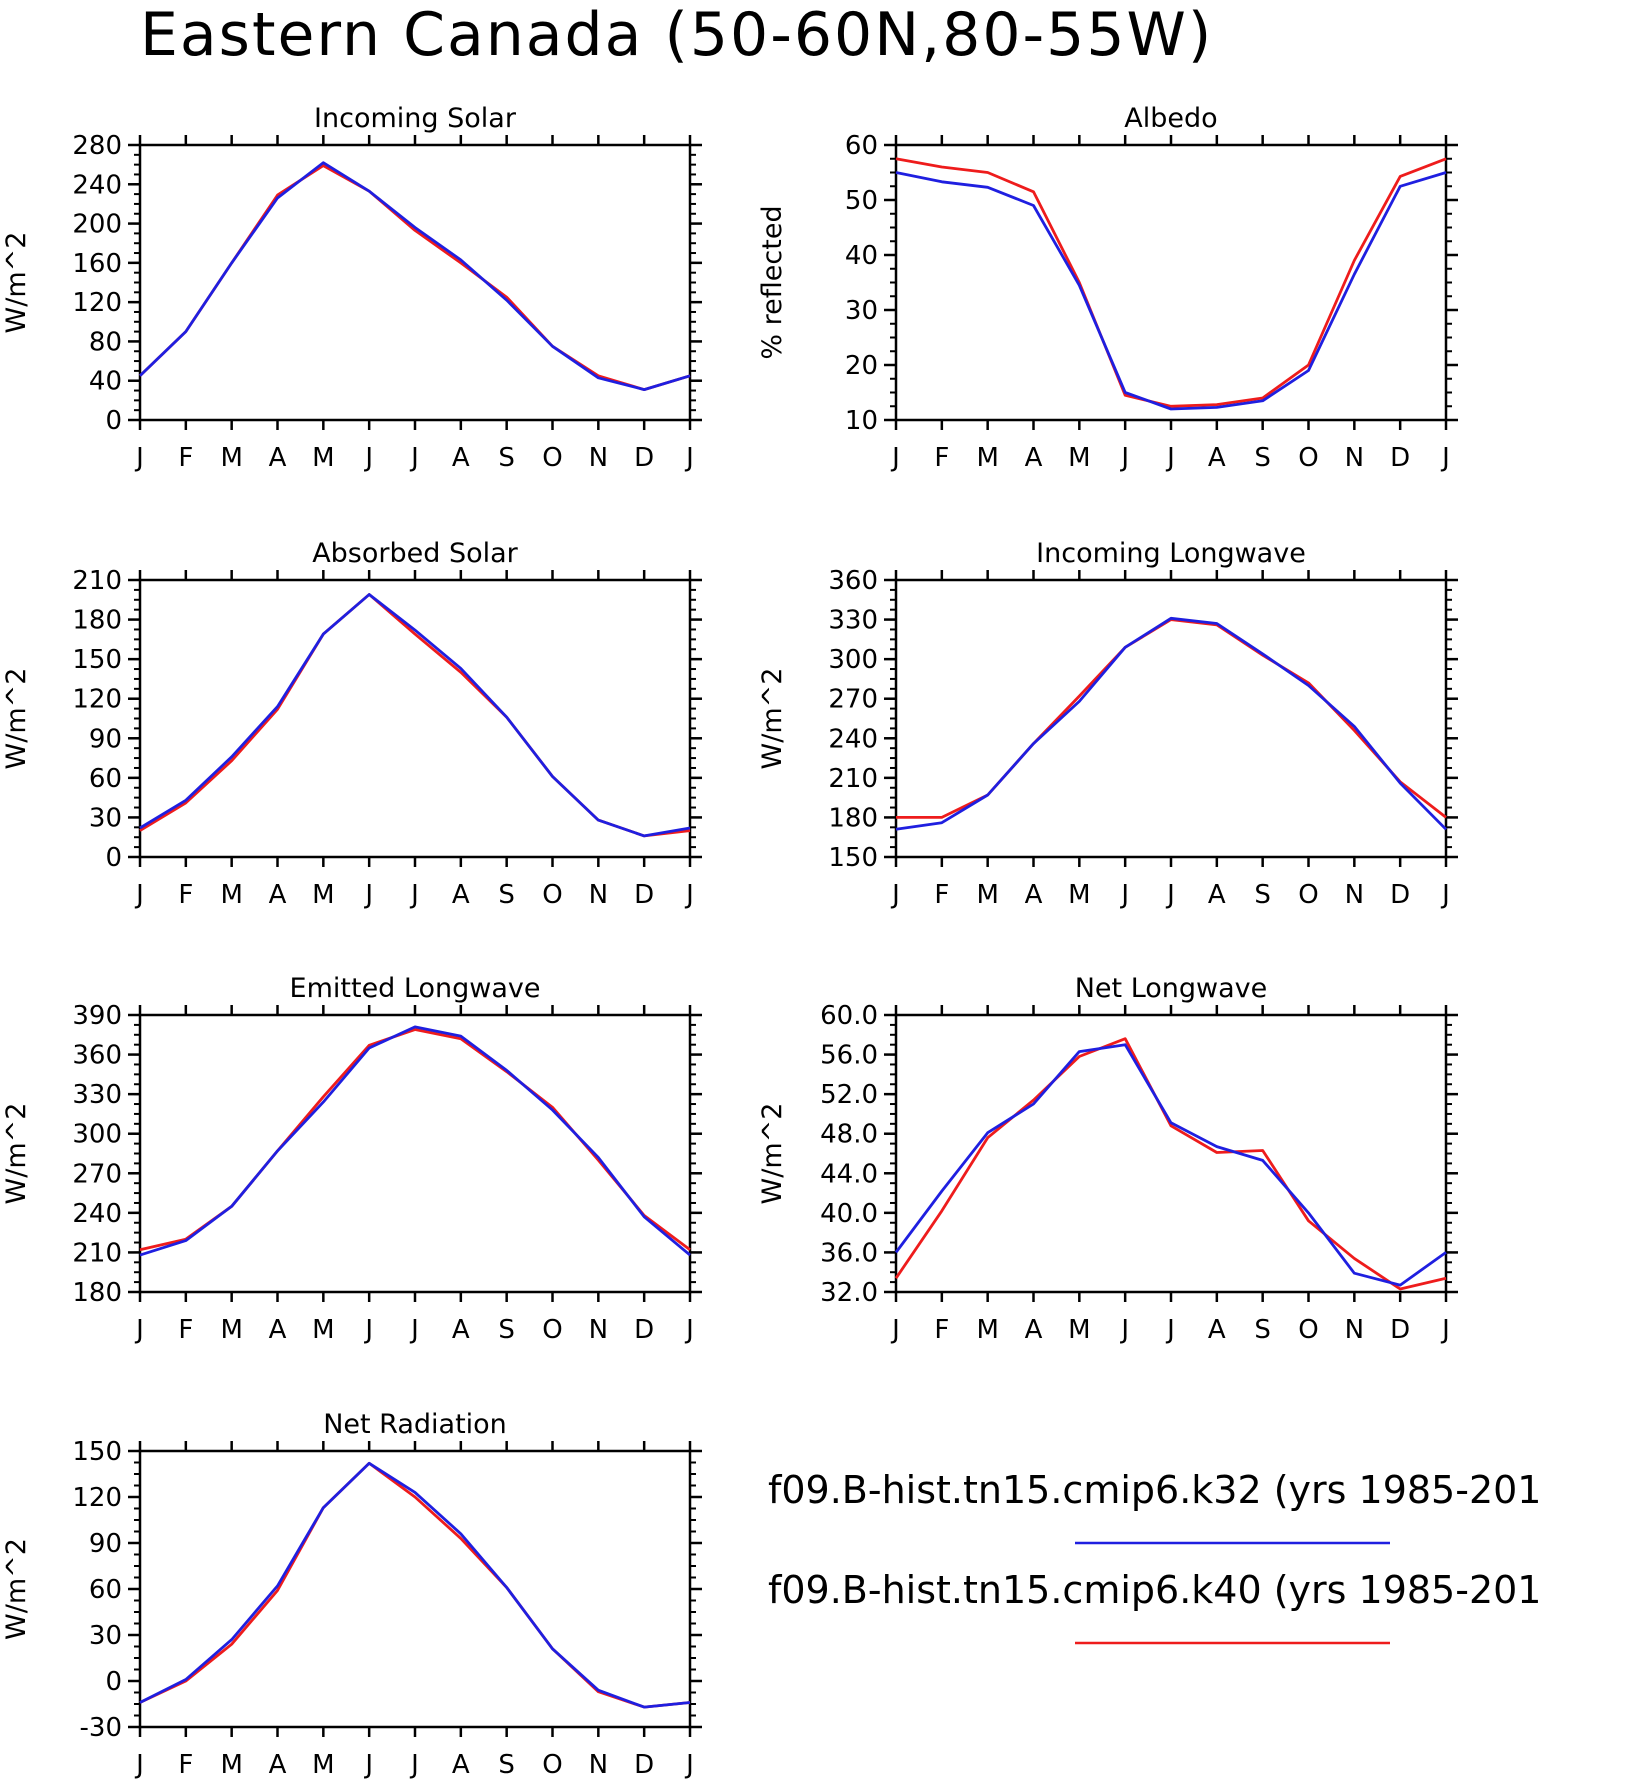  Describe the element at coordinates (97, 1214) in the screenshot. I see `y-tick-label: 240` at that location.